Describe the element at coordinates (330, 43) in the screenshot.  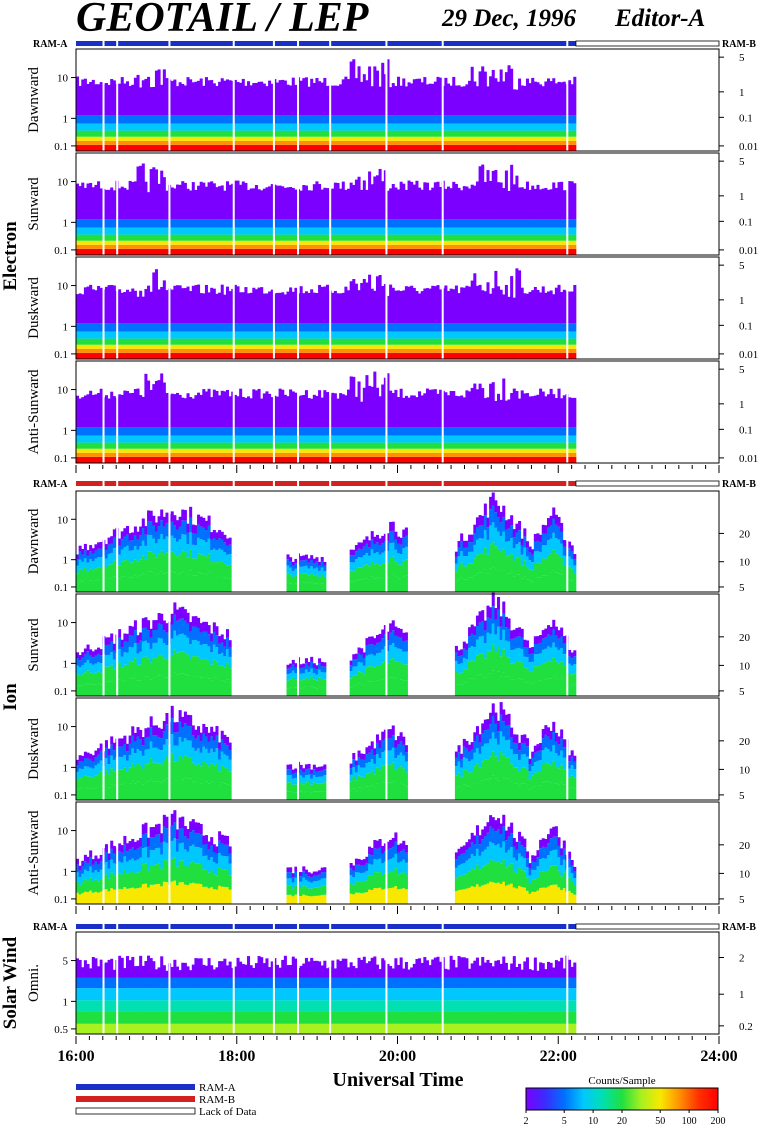
I see `ram-bar-gap` at that location.